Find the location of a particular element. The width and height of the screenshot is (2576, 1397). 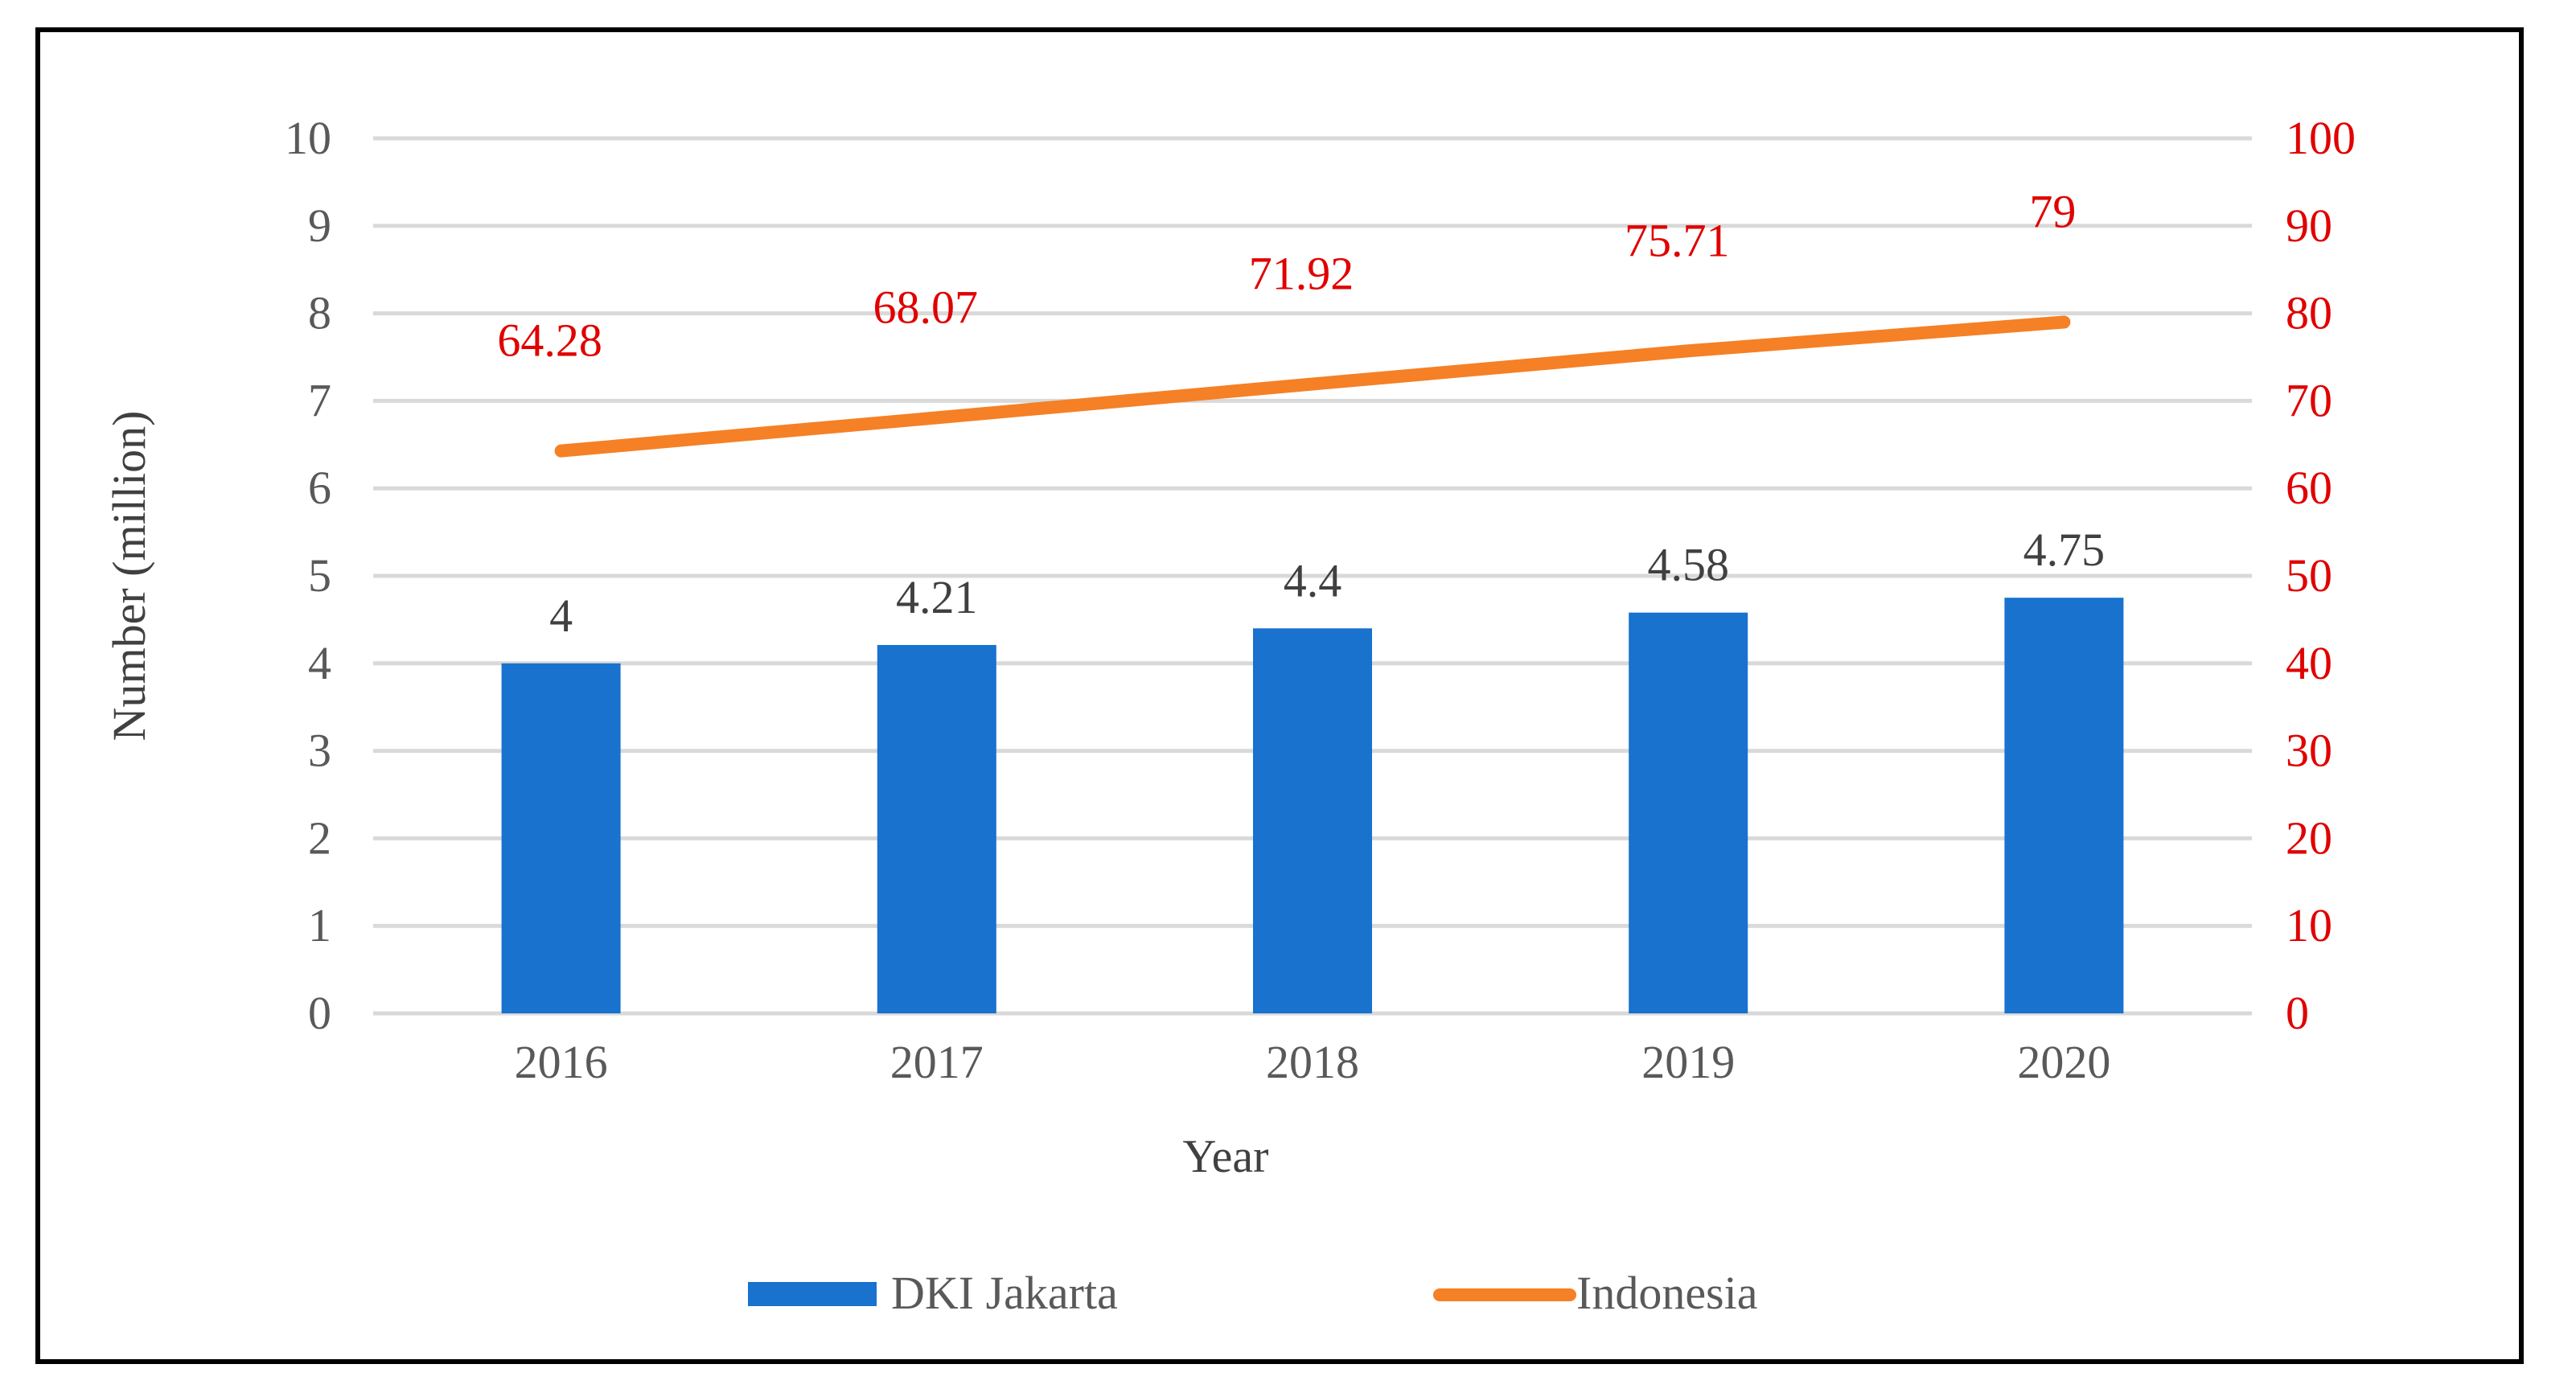

x-tick-label: 2020 is located at coordinates (2063, 1062).